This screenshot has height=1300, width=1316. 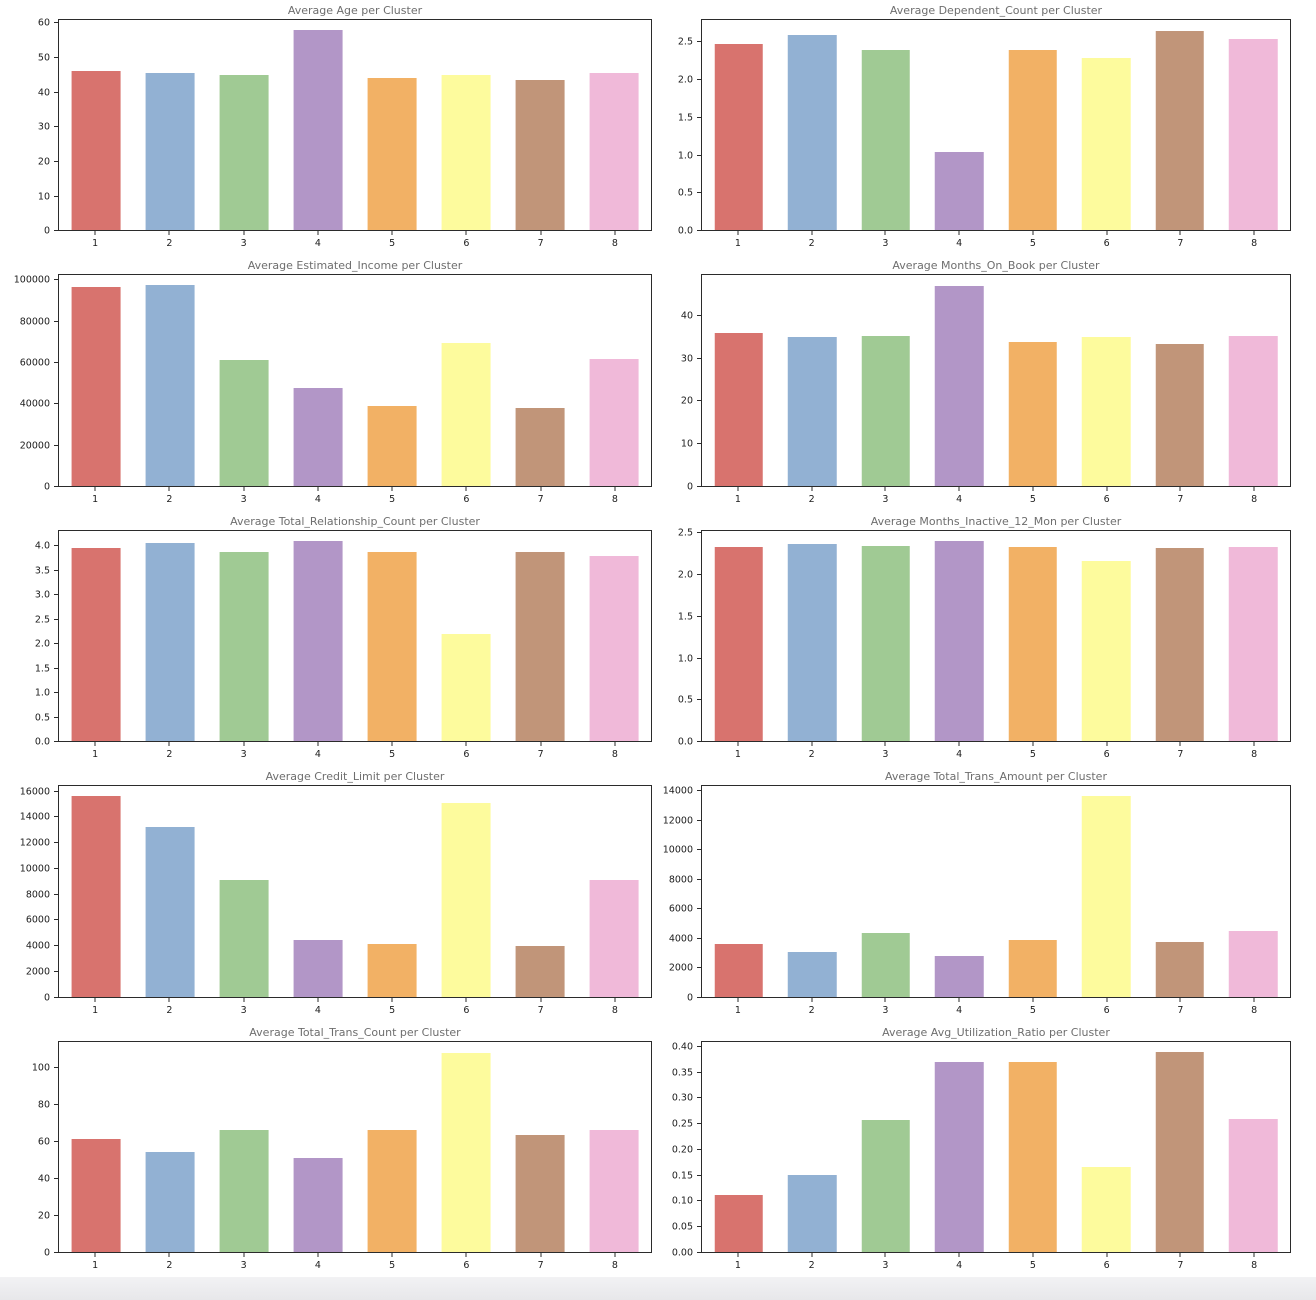 What do you see at coordinates (42, 595) in the screenshot?
I see `y-tick-label: 3.0` at bounding box center [42, 595].